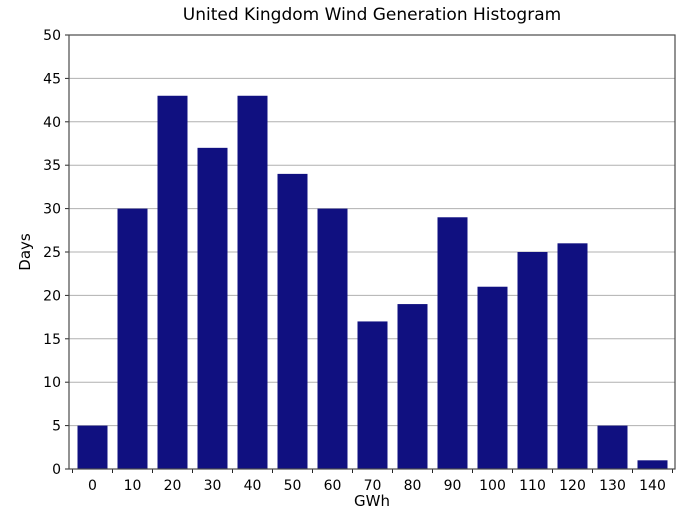 The width and height of the screenshot is (683, 512). What do you see at coordinates (213, 486) in the screenshot?
I see `x-tick-label: 30` at bounding box center [213, 486].